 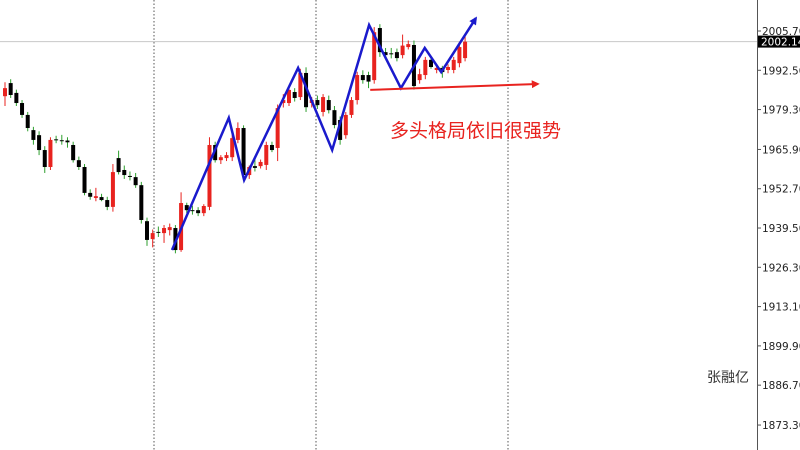 I want to click on current-price-value: 2002.14, so click(x=780, y=43).